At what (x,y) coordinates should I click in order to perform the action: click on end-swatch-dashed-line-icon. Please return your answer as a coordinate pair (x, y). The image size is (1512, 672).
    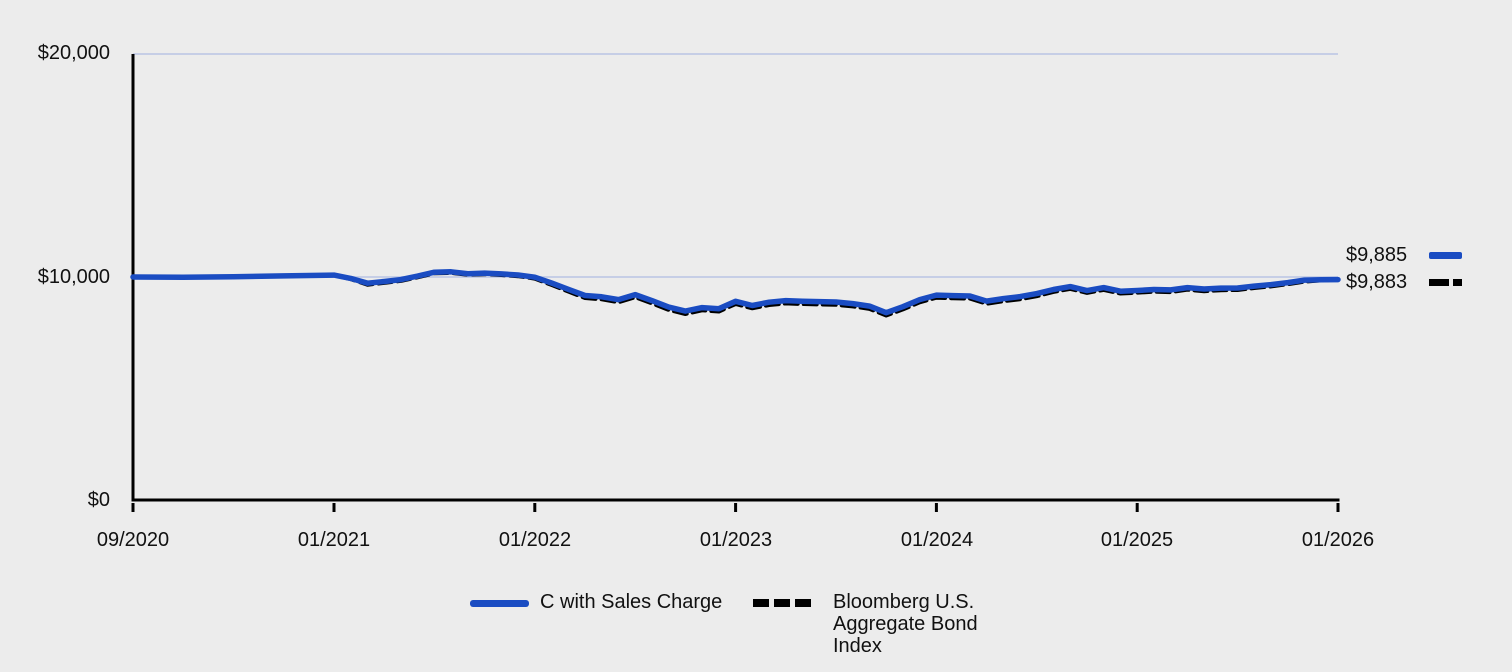
    Looking at the image, I should click on (1445, 282).